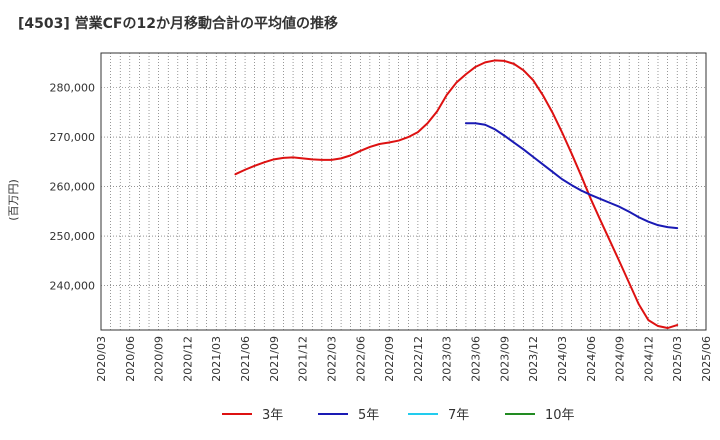 This screenshot has height=440, width=720. What do you see at coordinates (101, 359) in the screenshot?
I see `x-tick-label: 2020/03` at bounding box center [101, 359].